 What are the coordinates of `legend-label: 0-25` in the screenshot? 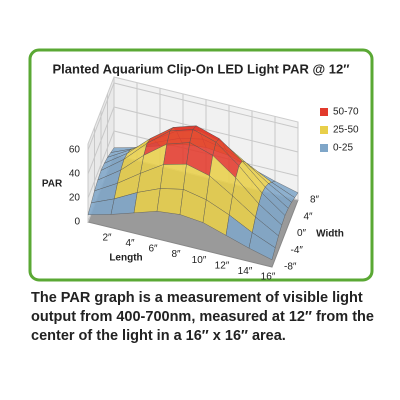 It's located at (343, 148).